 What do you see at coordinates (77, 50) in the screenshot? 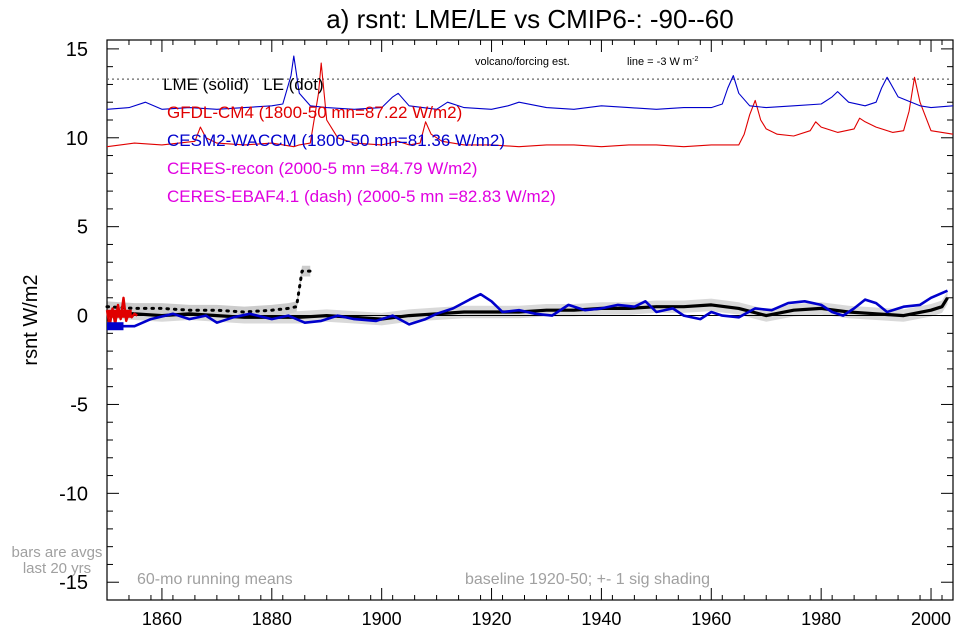
I see `y-tick-label: 15` at bounding box center [77, 50].